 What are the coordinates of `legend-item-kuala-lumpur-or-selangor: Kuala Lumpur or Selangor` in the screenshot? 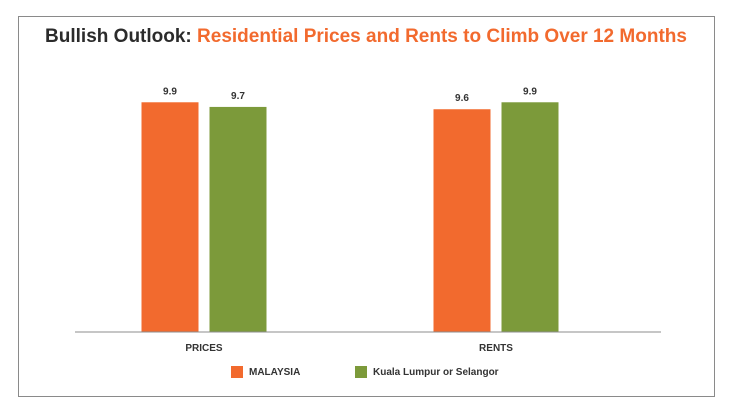 It's located at (427, 372).